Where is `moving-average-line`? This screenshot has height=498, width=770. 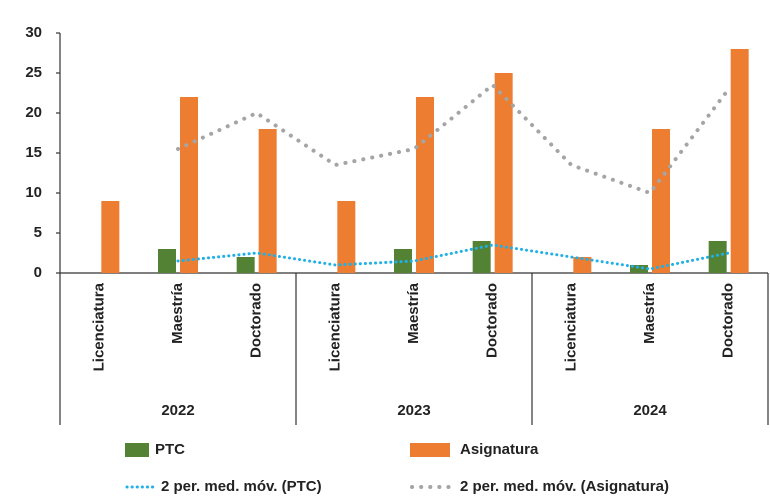 moving-average-line is located at coordinates (453, 257).